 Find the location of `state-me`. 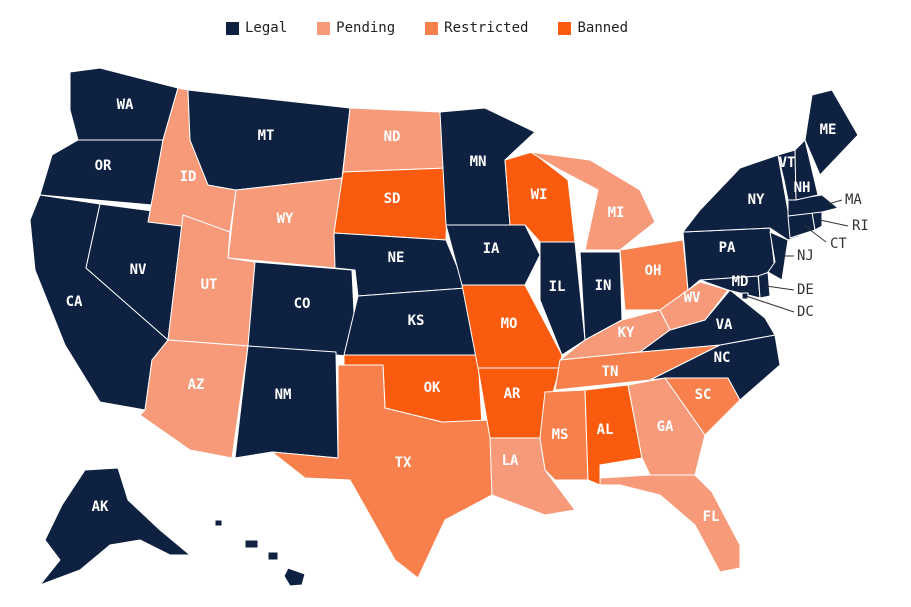

state-me is located at coordinates (831, 132).